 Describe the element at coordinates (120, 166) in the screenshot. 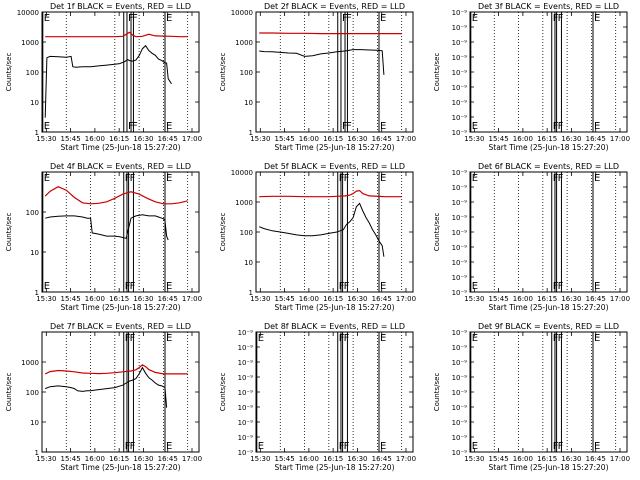

I see `panel-title: Det 4f BLACK = Events, RED = LLD` at that location.